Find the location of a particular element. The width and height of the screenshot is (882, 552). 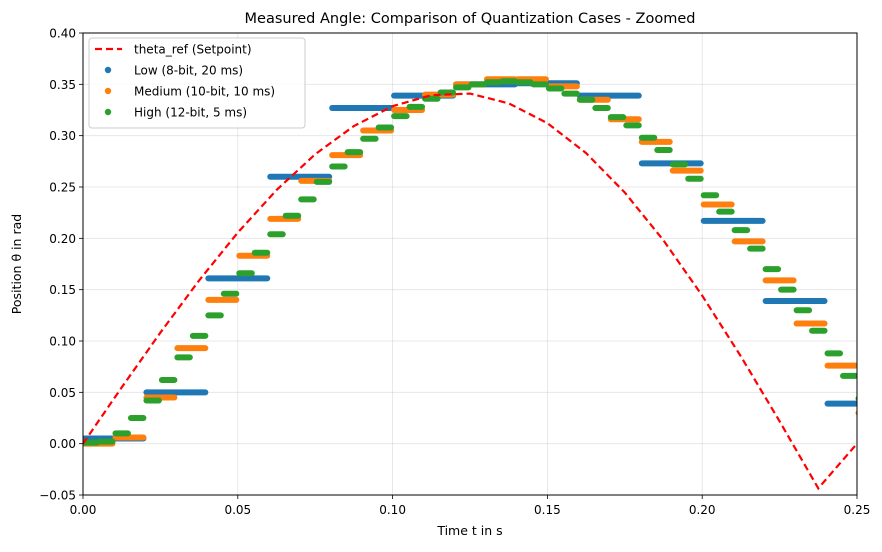

y-tick-label: 0.05 is located at coordinates (62, 393).